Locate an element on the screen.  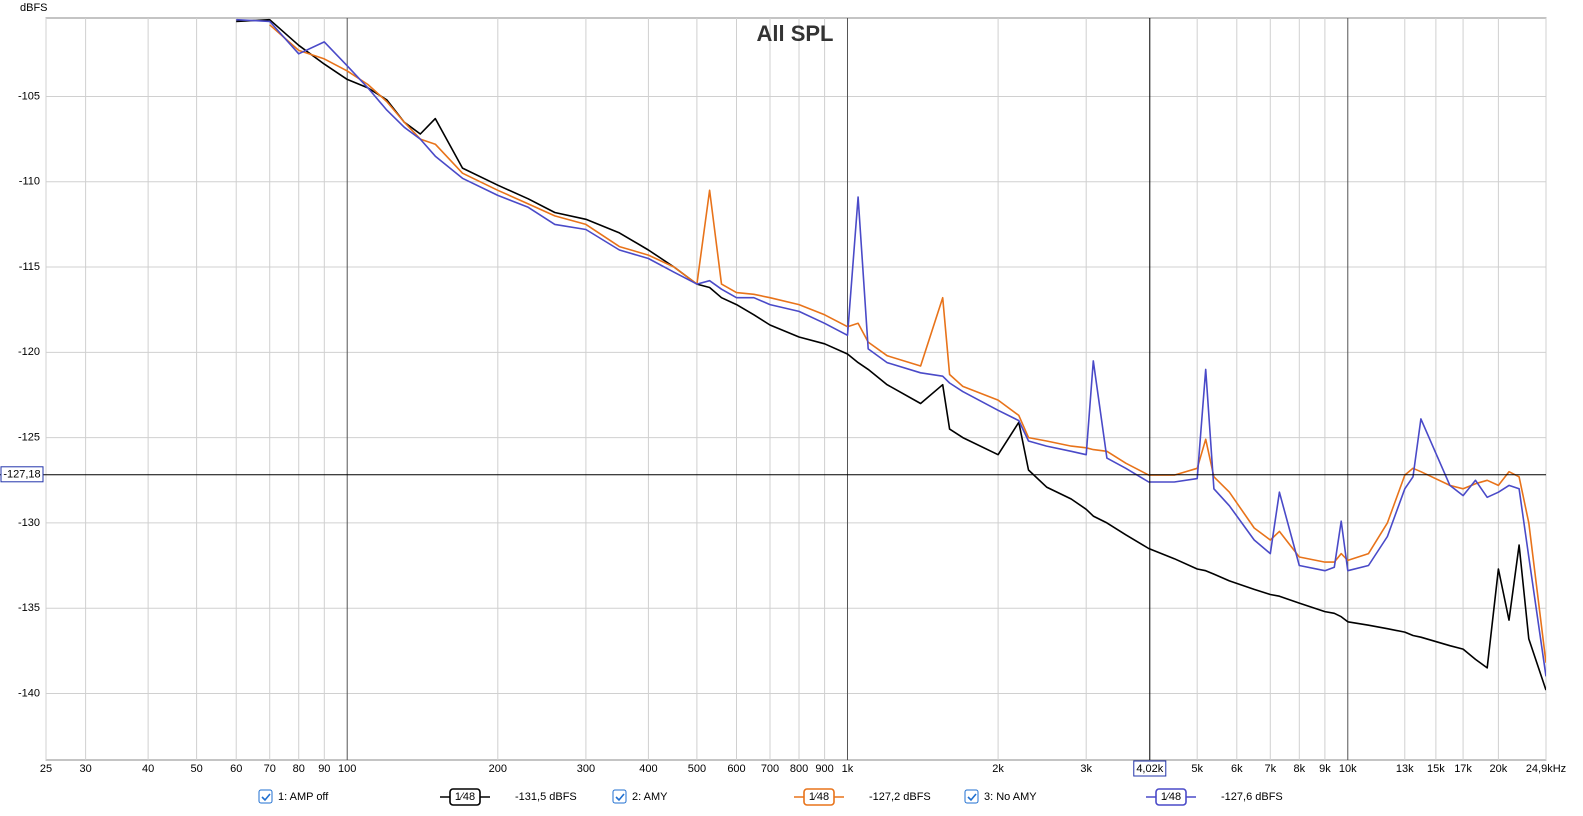
x-tick-label: 8k is located at coordinates (1299, 769).